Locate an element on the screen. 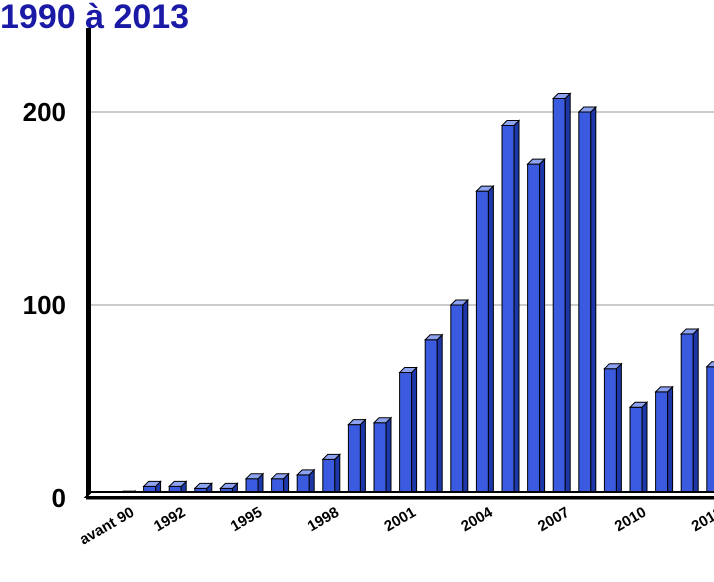 The height and width of the screenshot is (582, 714). x-tick-label: 1998 is located at coordinates (323, 519).